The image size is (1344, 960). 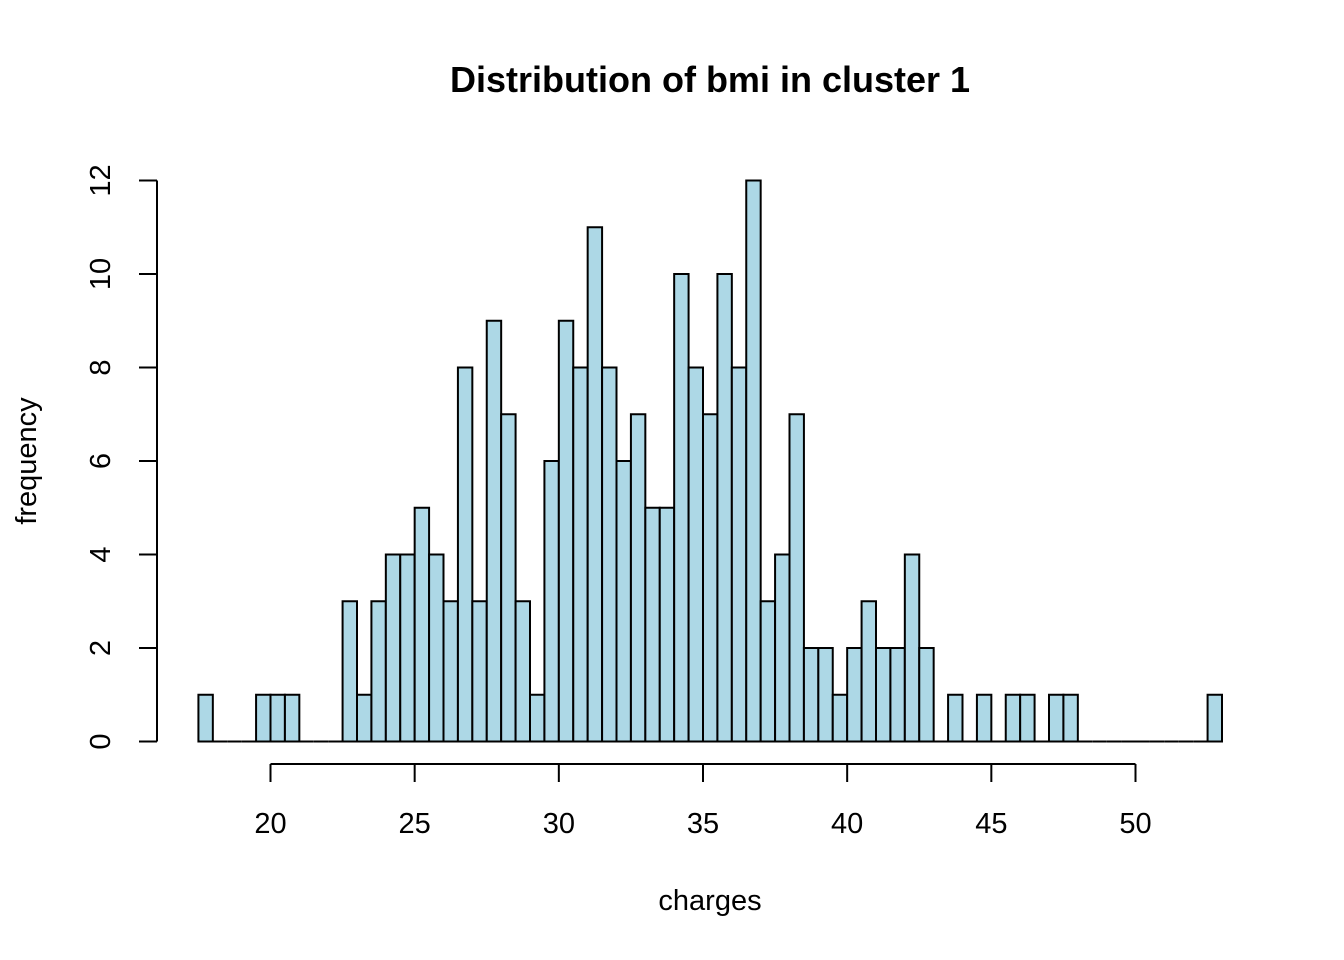 What do you see at coordinates (991, 824) in the screenshot?
I see `x-tick-label: 45` at bounding box center [991, 824].